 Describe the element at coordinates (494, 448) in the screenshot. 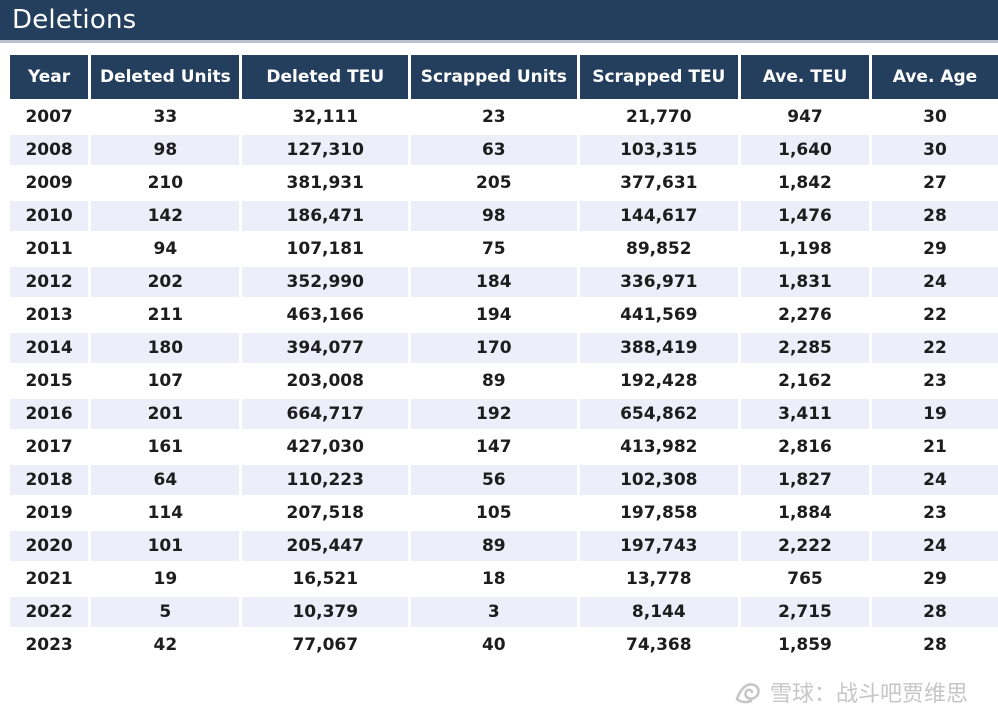

I see `scrapped-units-cell: 147` at that location.